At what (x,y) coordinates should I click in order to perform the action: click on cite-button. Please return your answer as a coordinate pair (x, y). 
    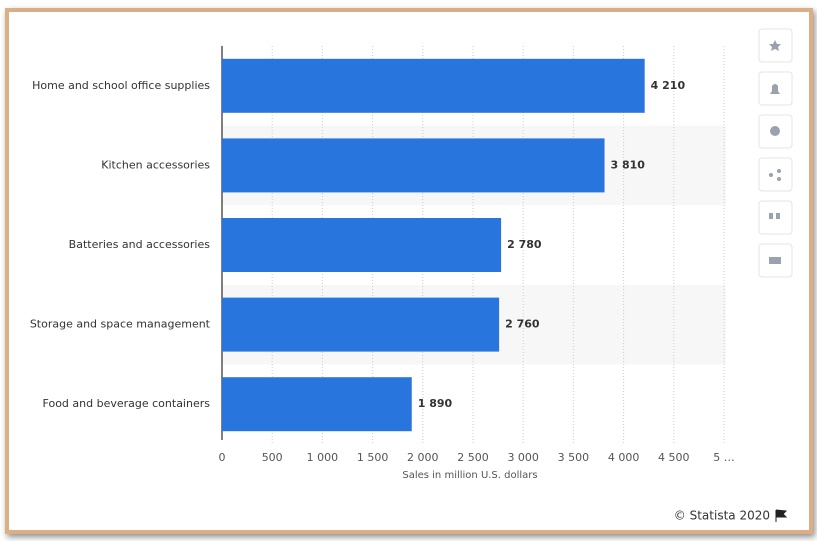
    Looking at the image, I should click on (775, 217).